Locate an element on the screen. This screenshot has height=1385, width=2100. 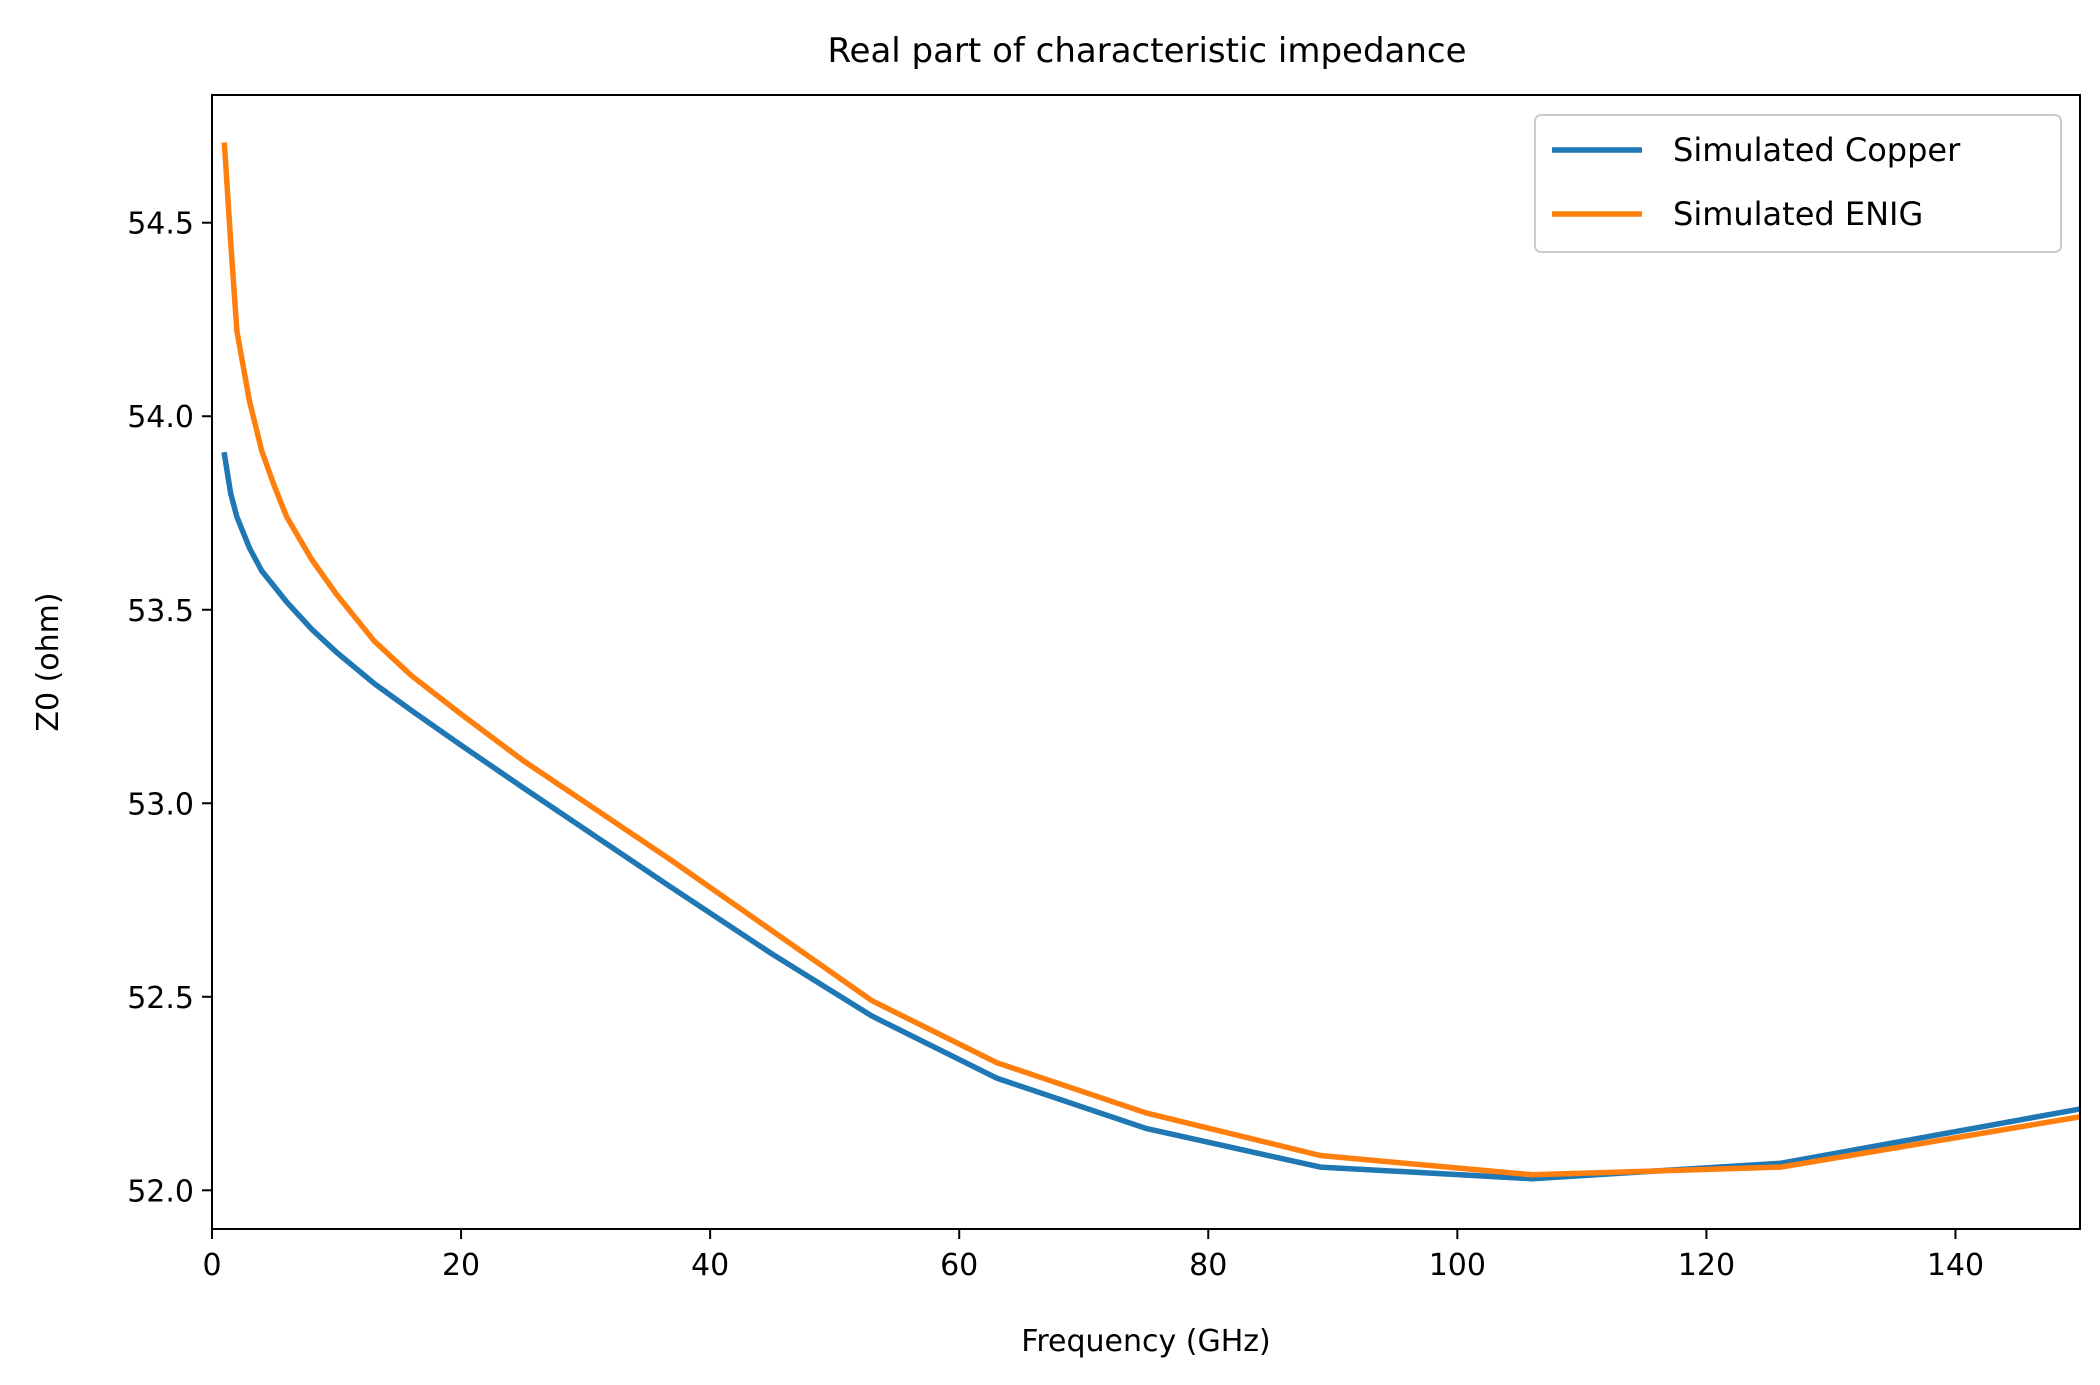
y-tick-label: 52.5 is located at coordinates (160, 998).